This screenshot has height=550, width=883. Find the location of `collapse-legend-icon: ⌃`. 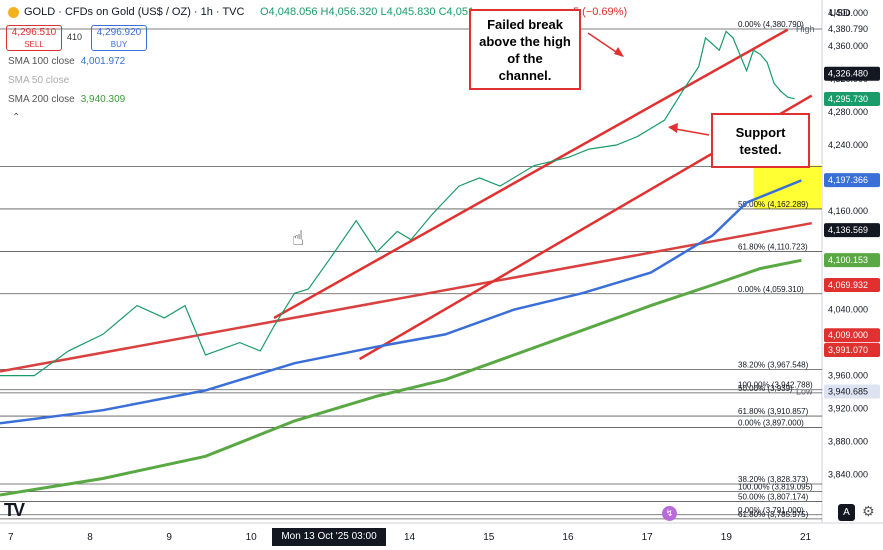

collapse-legend-icon: ⌃ is located at coordinates (16, 117).